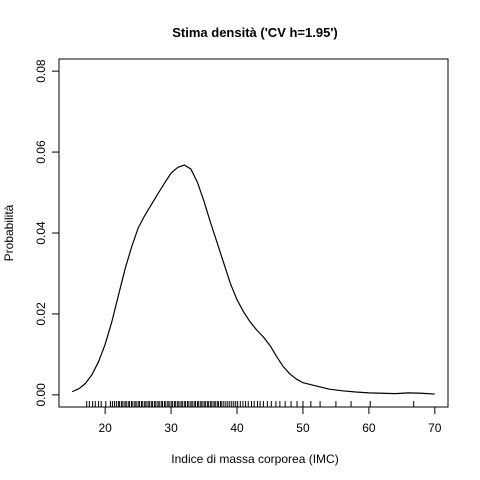 The image size is (480, 480). What do you see at coordinates (270, 420) in the screenshot?
I see `x-axis: 20 30 40 50 60 70` at bounding box center [270, 420].